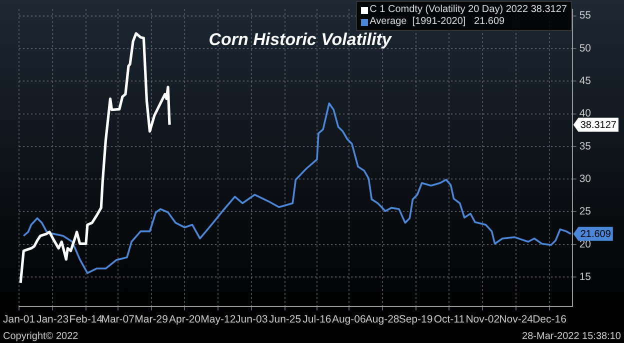 This screenshot has width=624, height=343. What do you see at coordinates (382, 320) in the screenshot?
I see `x-tick-label: Aug-28` at bounding box center [382, 320].